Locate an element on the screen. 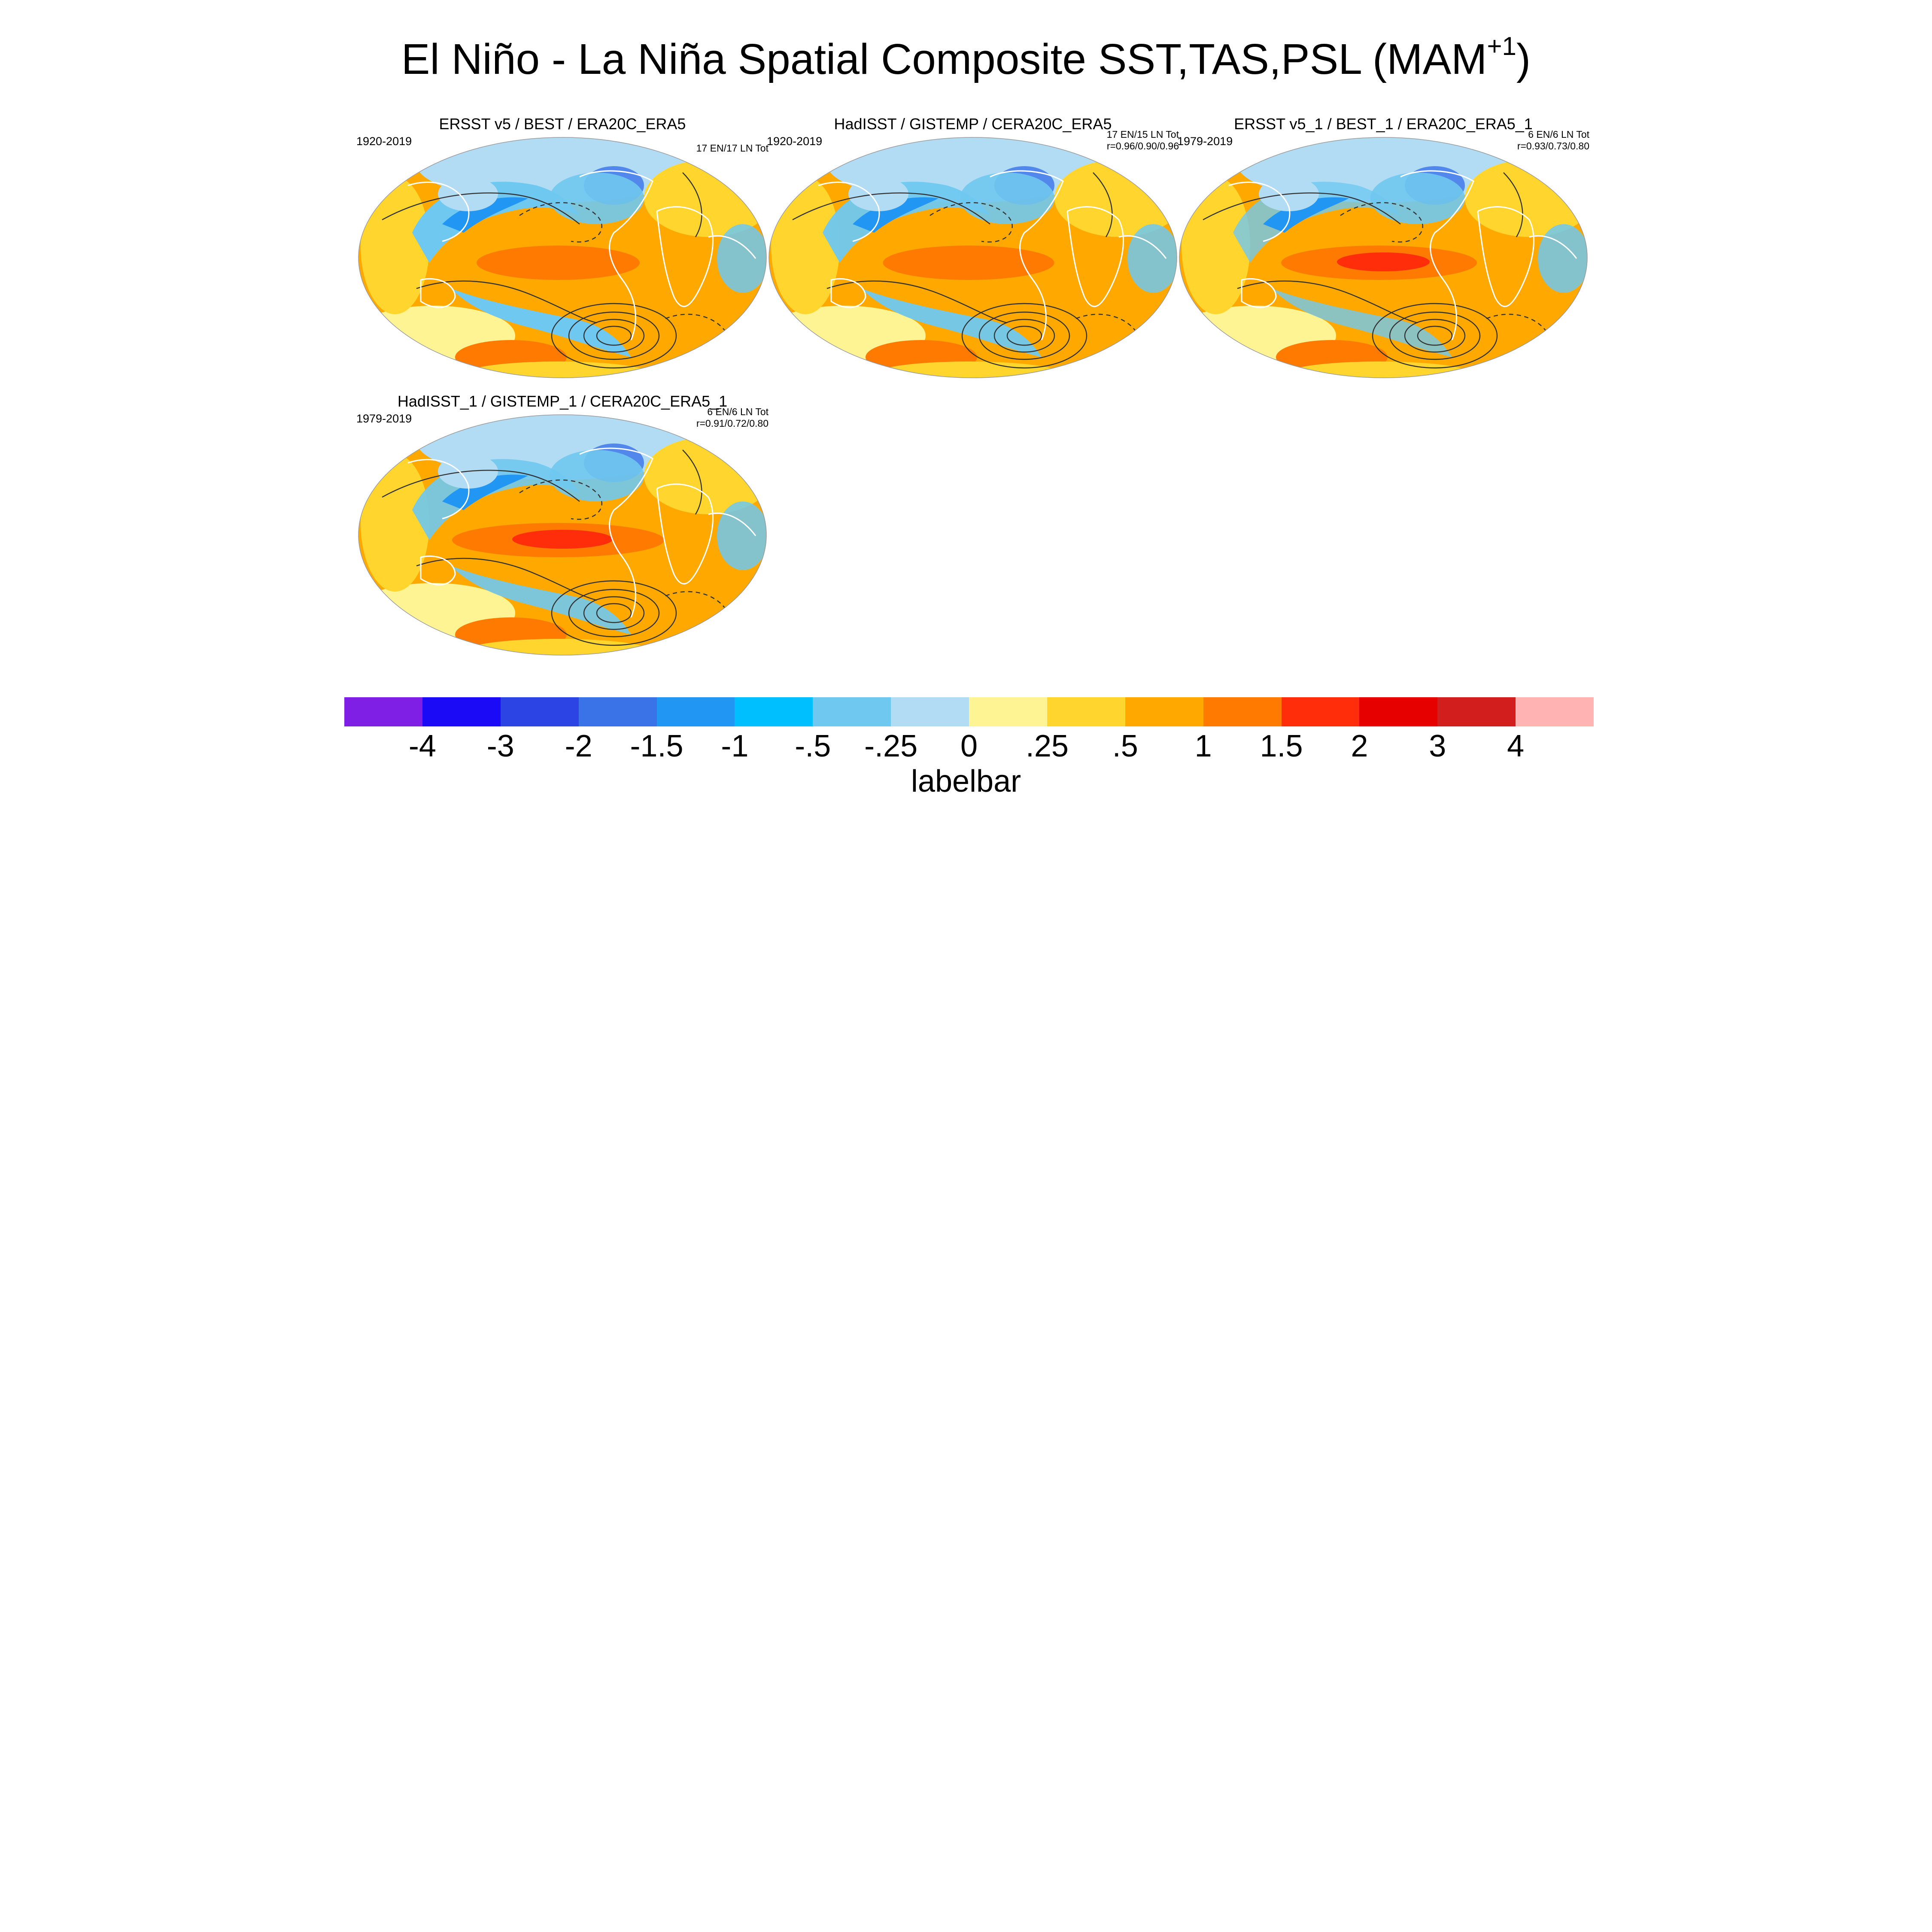 This screenshot has height=1932, width=1932. colorbar-tick-label: 4 is located at coordinates (1516, 746).